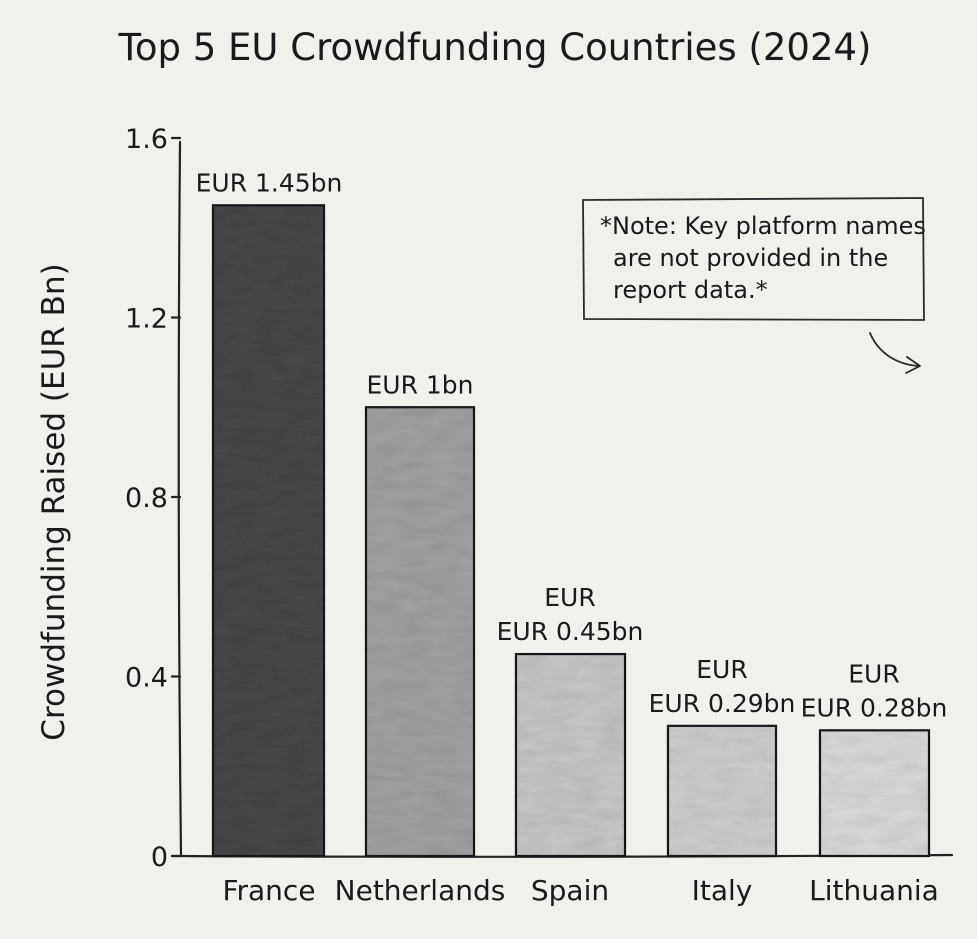 Image resolution: width=977 pixels, height=939 pixels. Describe the element at coordinates (180, 499) in the screenshot. I see `y-axis-line` at that location.